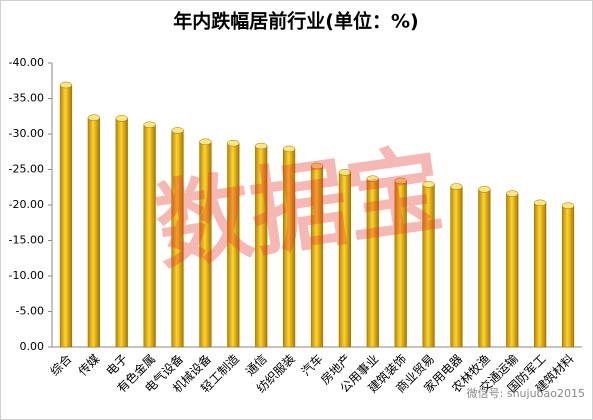 The width and height of the screenshot is (593, 420). What do you see at coordinates (32, 346) in the screenshot?
I see `y-tick-label: 0.00` at bounding box center [32, 346].